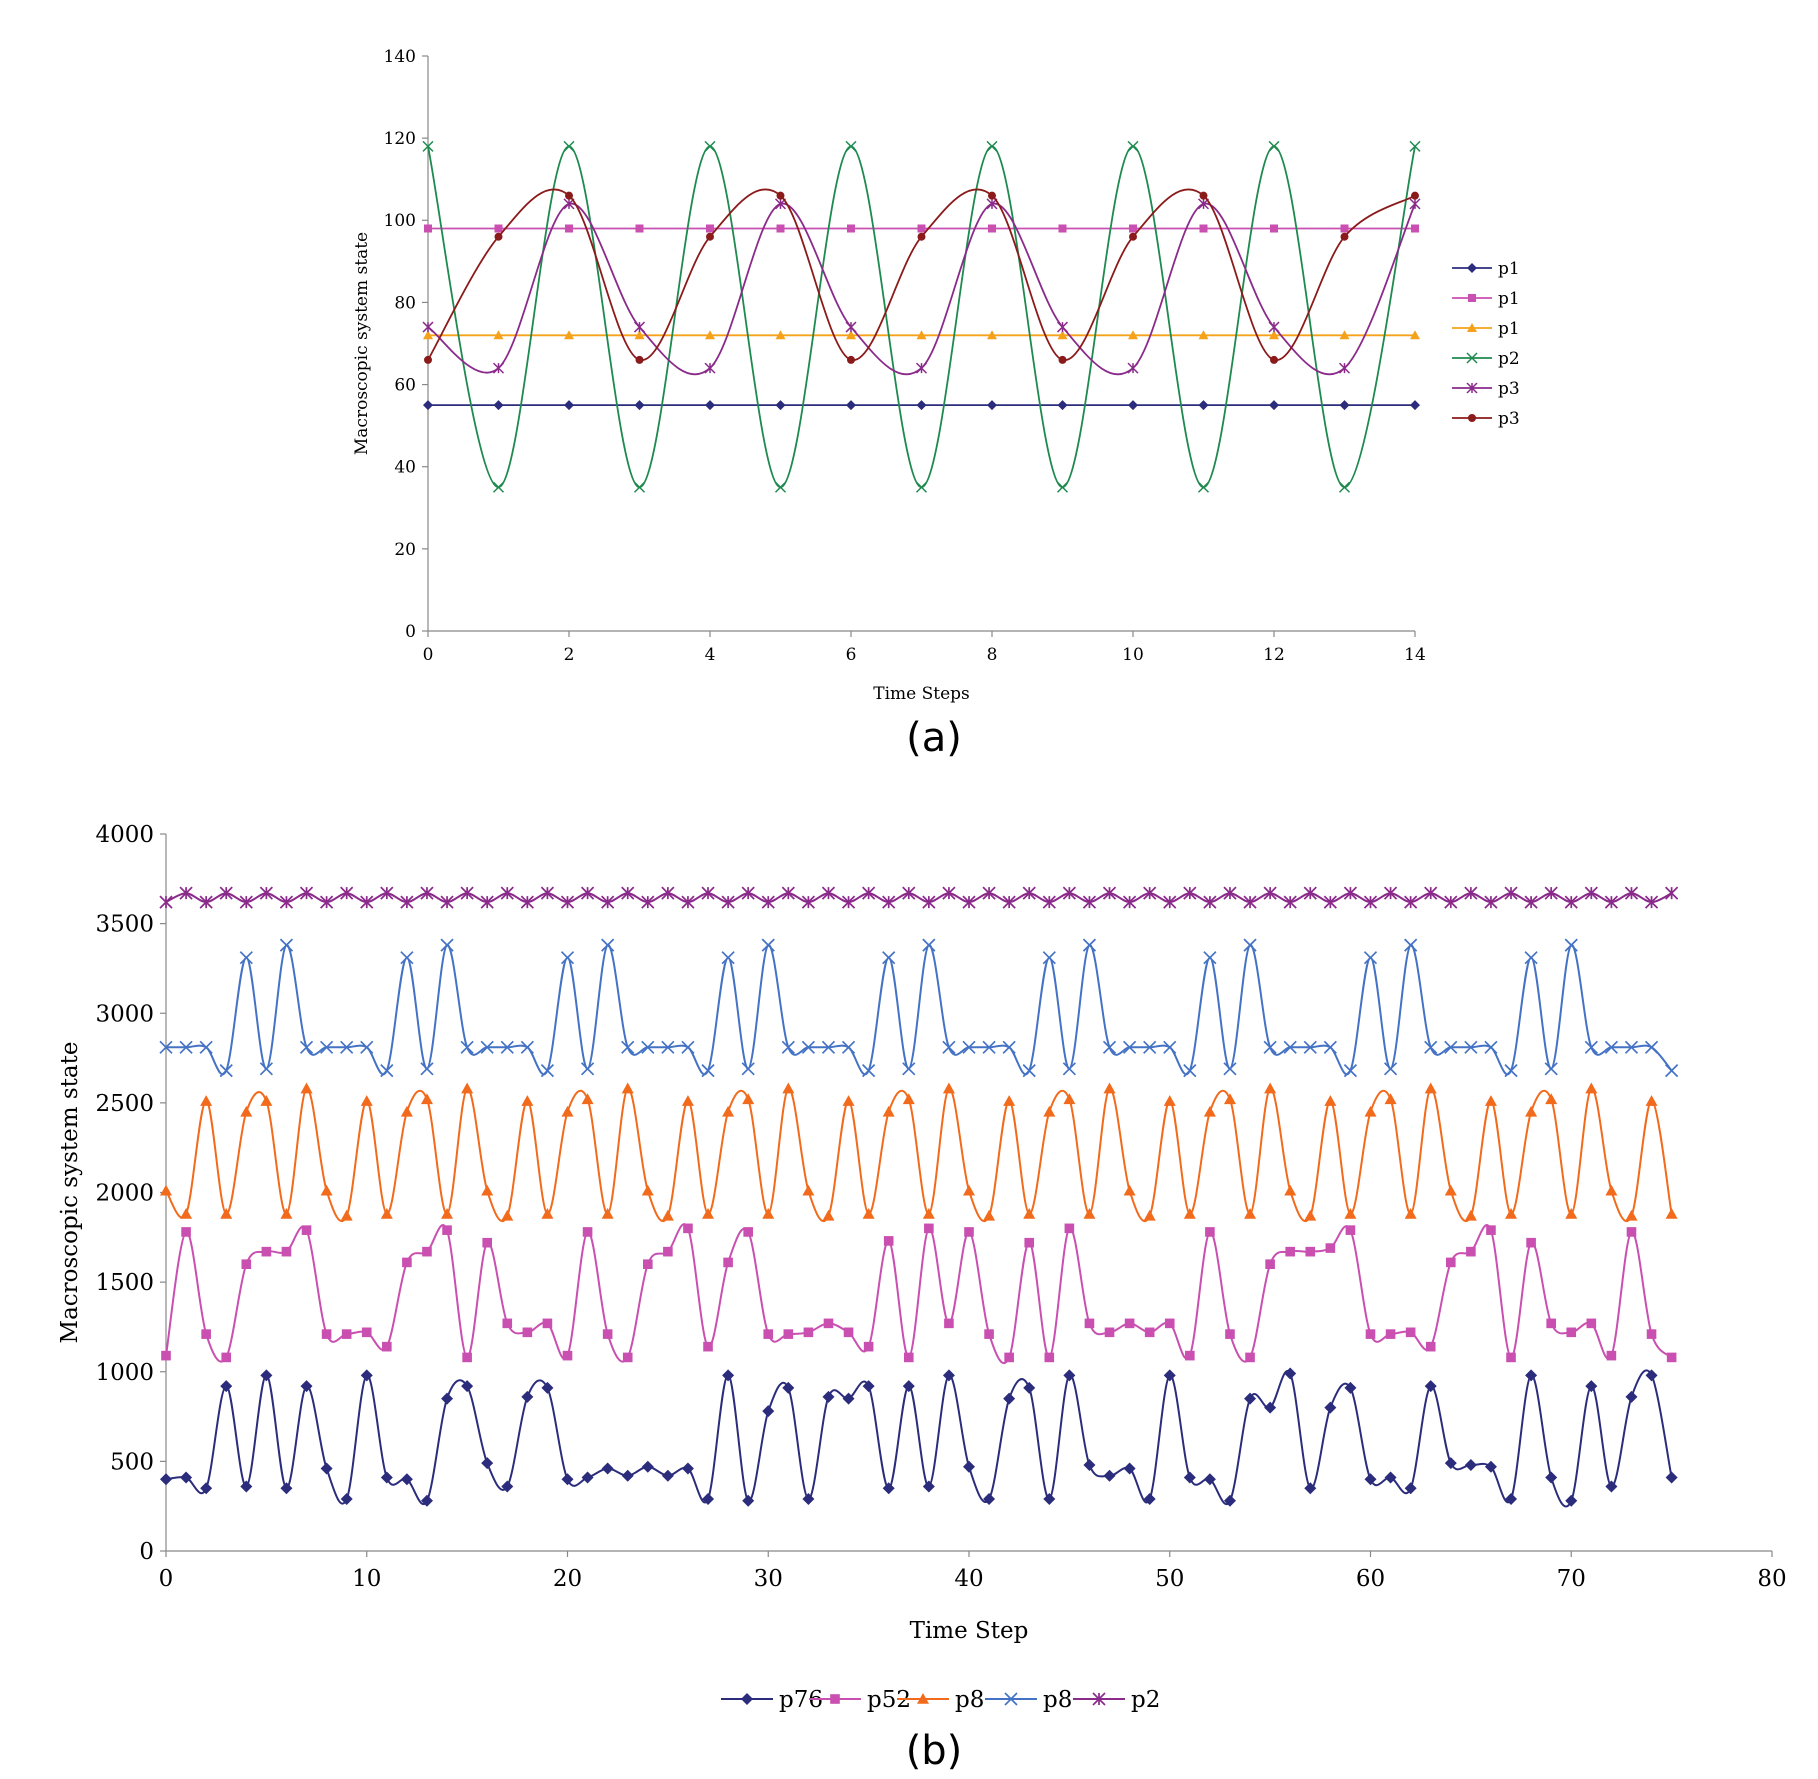  What do you see at coordinates (860, 1700) in the screenshot?
I see `legend-item: p52` at bounding box center [860, 1700].